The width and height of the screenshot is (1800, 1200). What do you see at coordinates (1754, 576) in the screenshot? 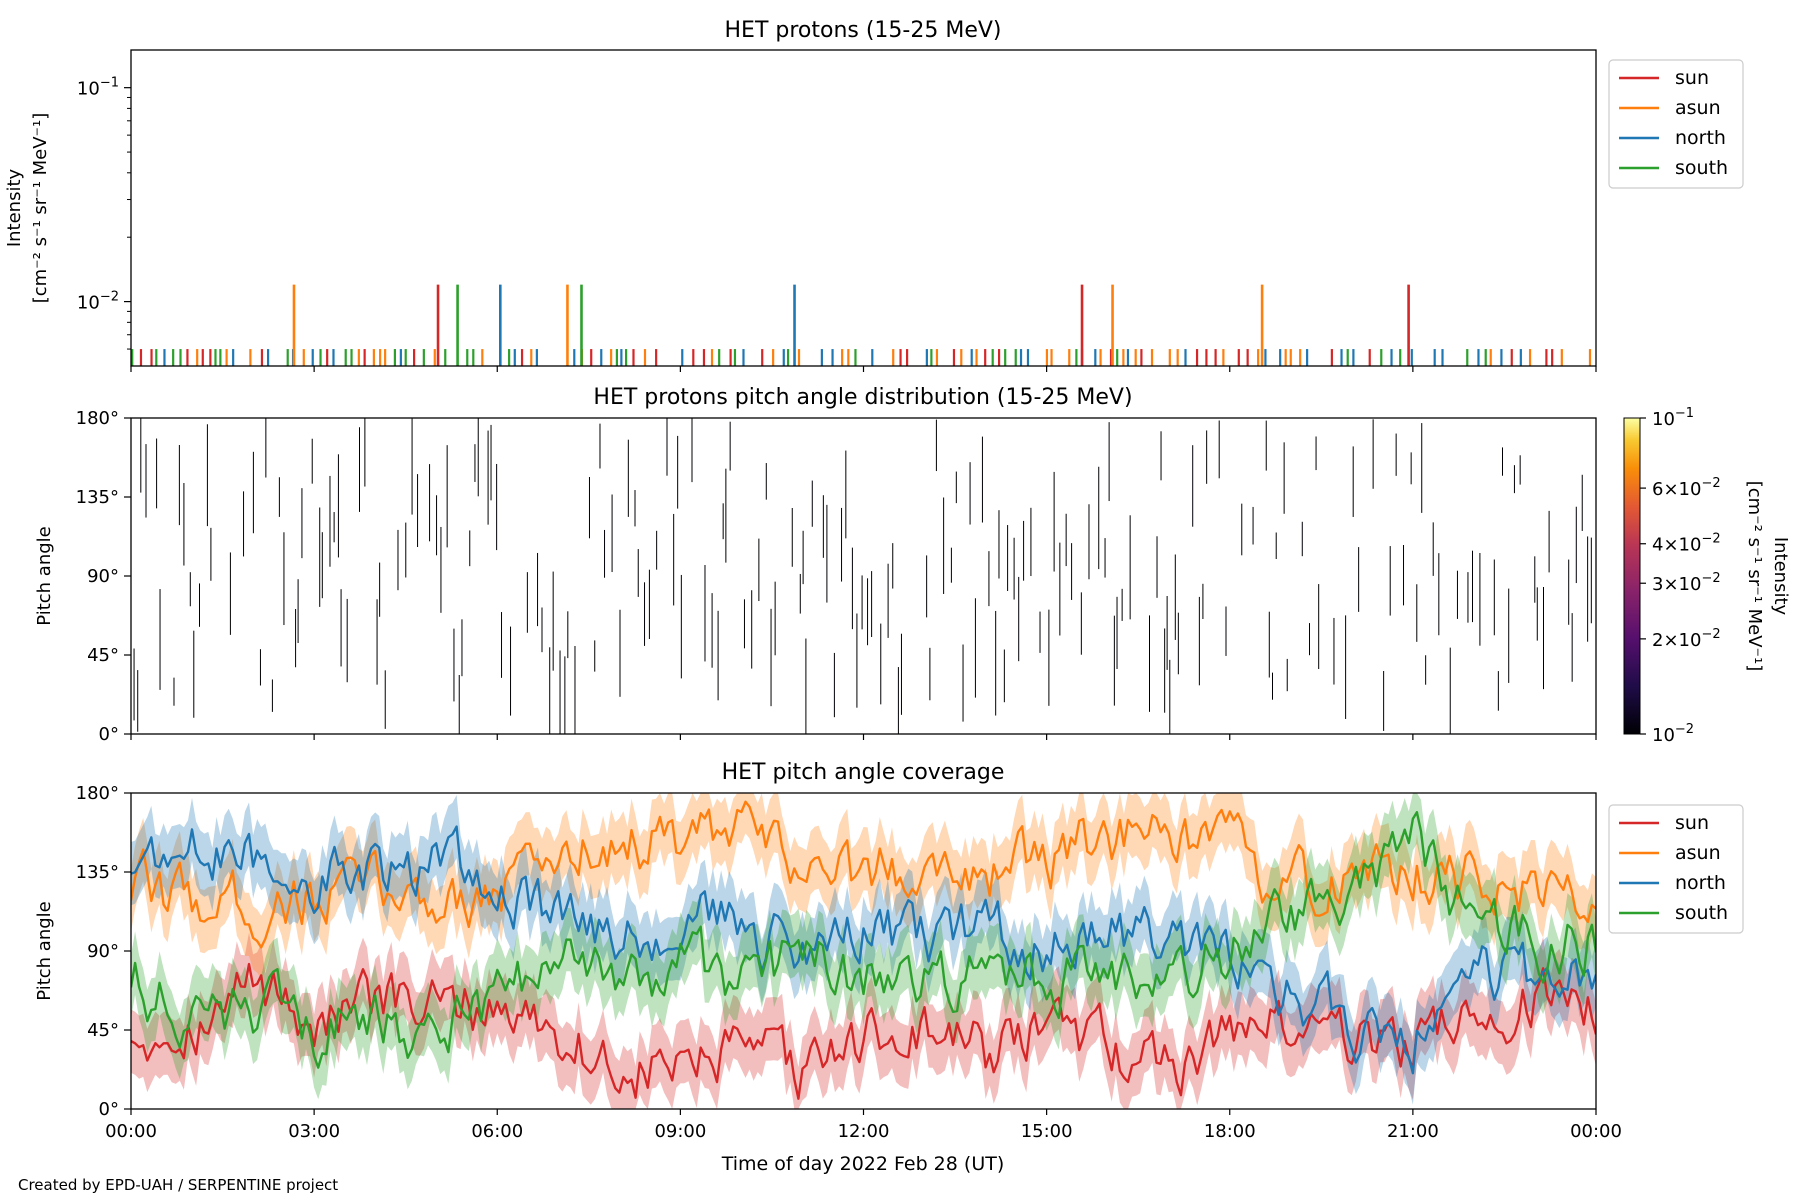
I see `colorbar-label-line2: [cm⁻² s⁻¹ sr⁻¹ MeV⁻¹]` at bounding box center [1754, 576].